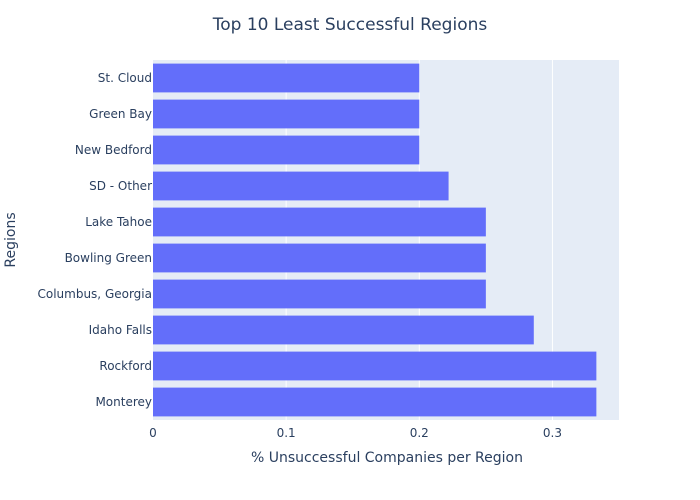 The width and height of the screenshot is (700, 500). I want to click on bar-bowling-green, so click(319, 258).